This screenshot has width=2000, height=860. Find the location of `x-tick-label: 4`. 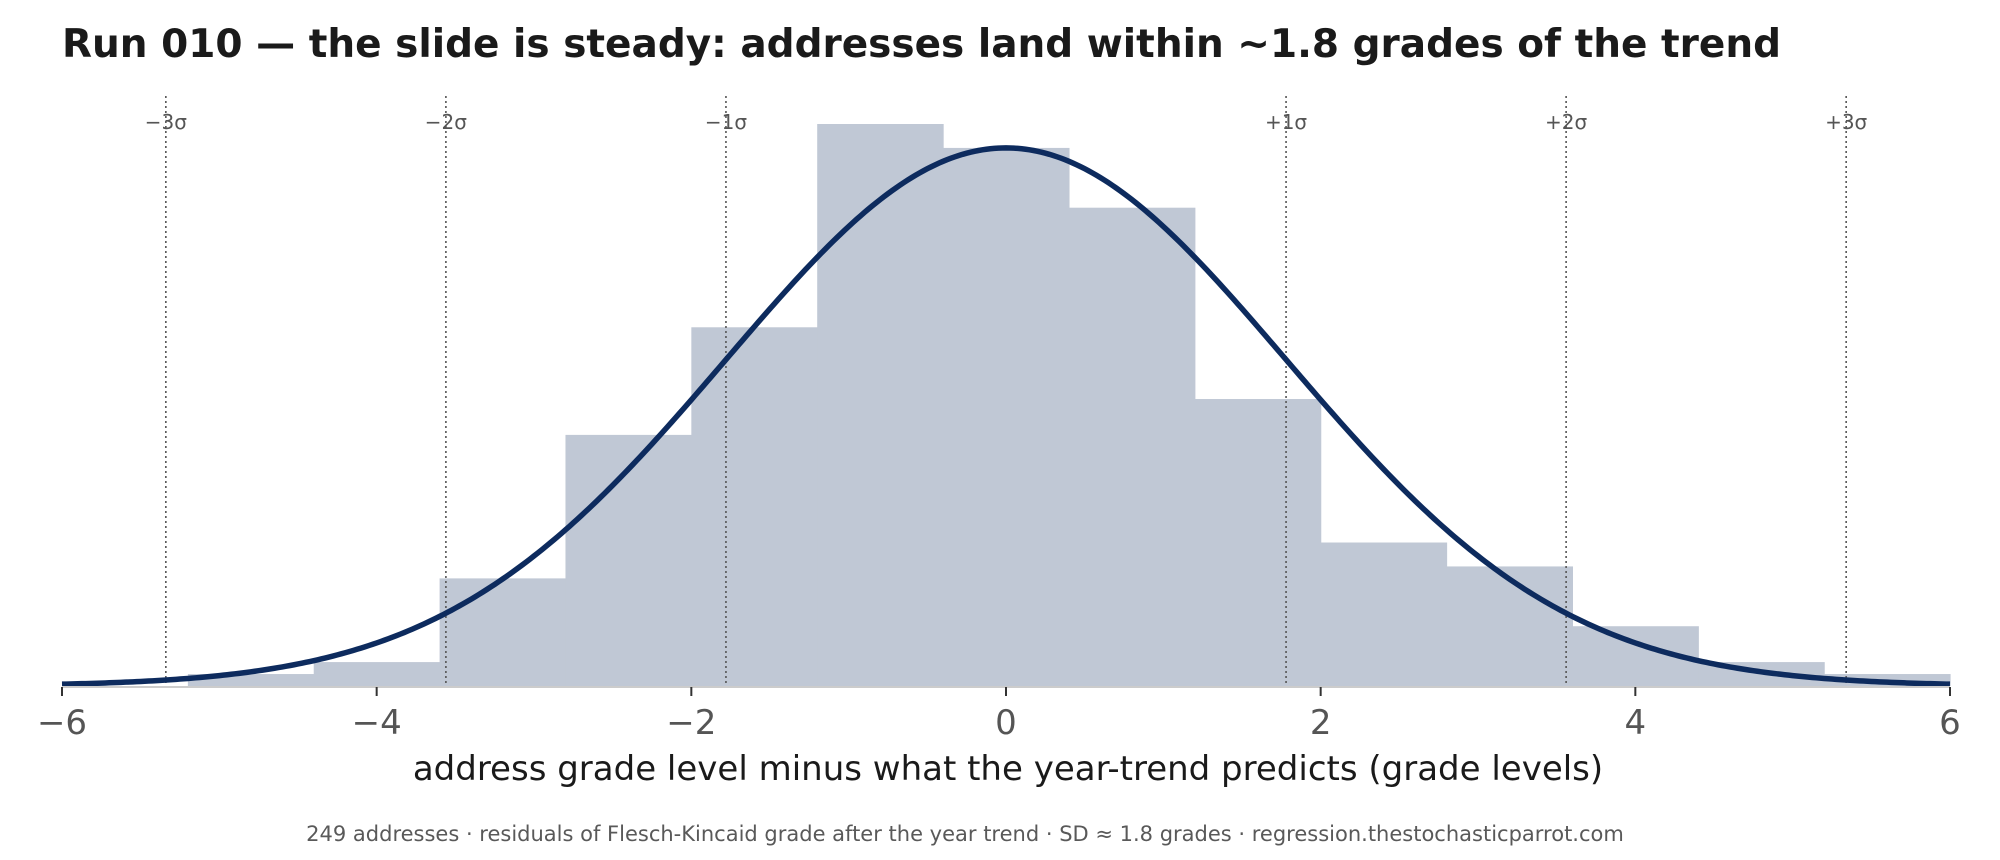

x-tick-label: 4 is located at coordinates (1636, 723).